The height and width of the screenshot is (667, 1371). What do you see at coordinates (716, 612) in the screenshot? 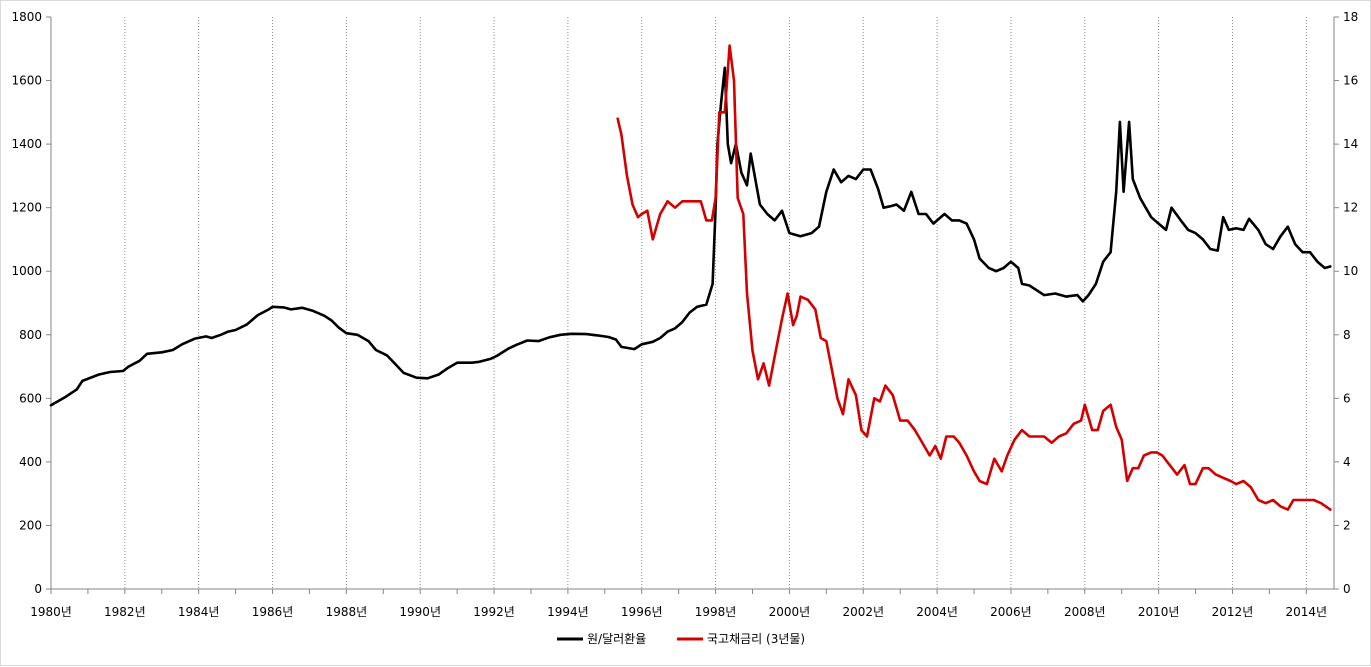
I see `x-tick-label: 1998년` at bounding box center [716, 612].